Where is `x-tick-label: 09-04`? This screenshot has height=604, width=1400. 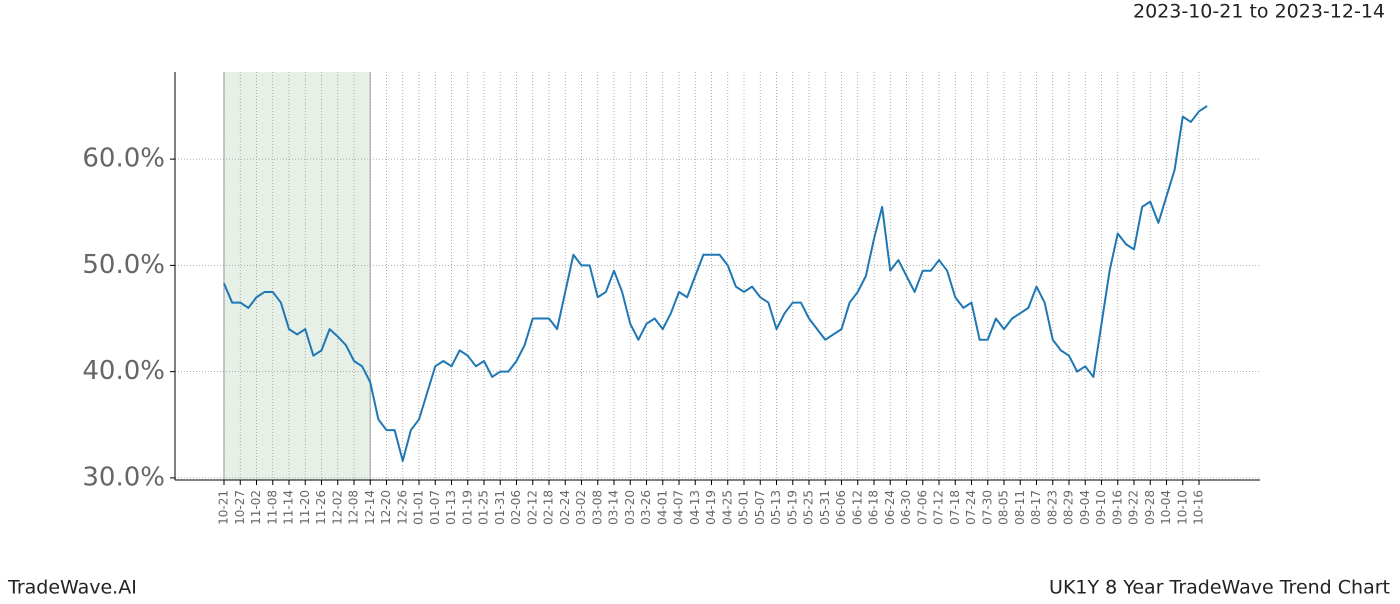 x-tick-label: 09-04 is located at coordinates (1085, 507).